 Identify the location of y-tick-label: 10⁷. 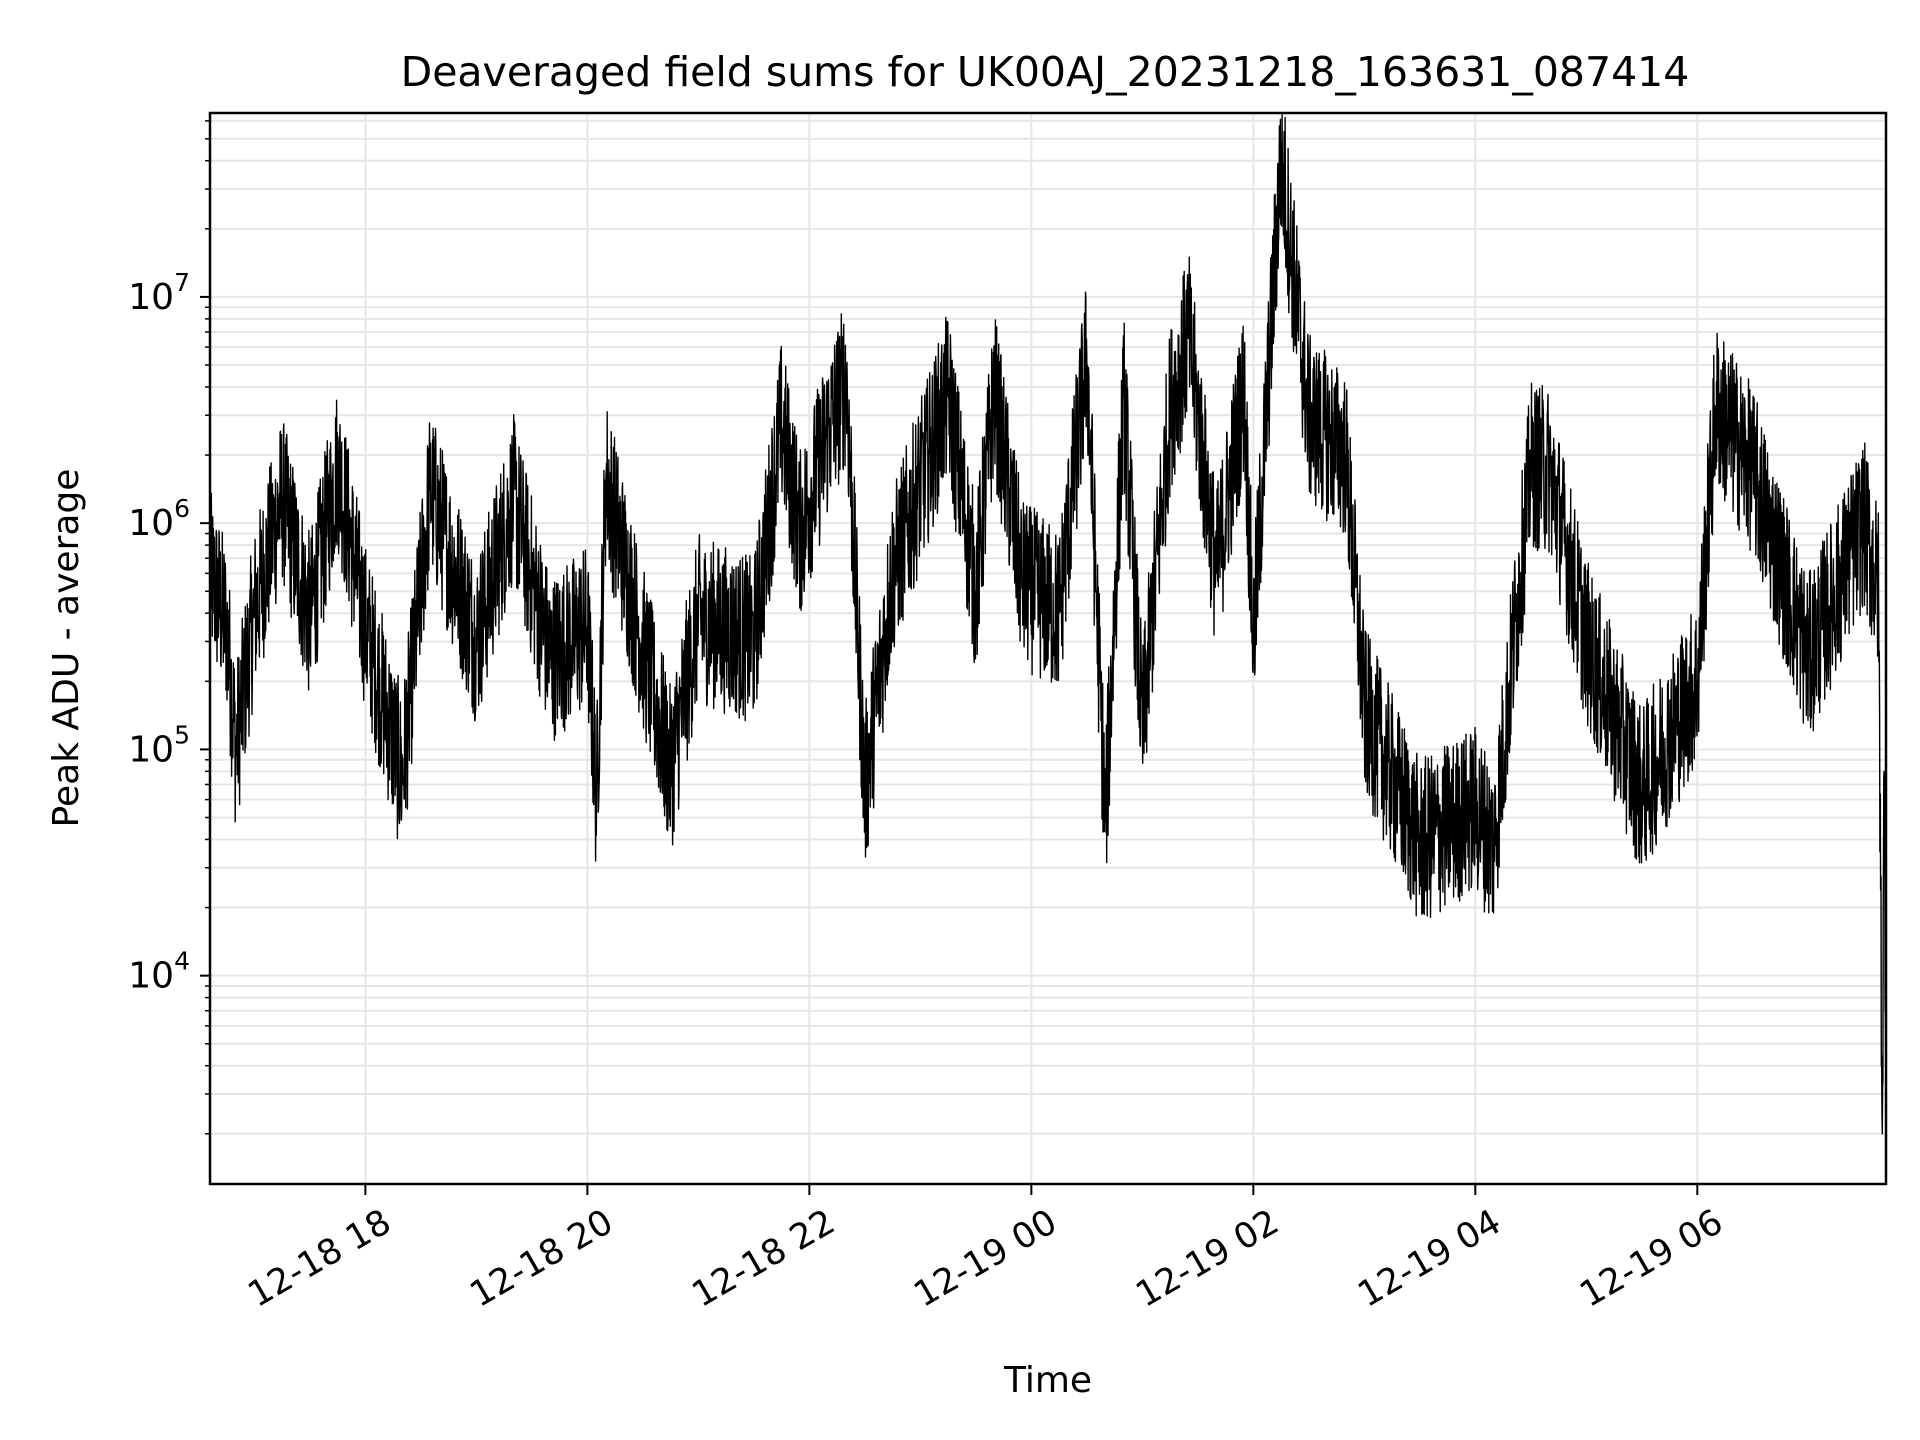
(159, 293).